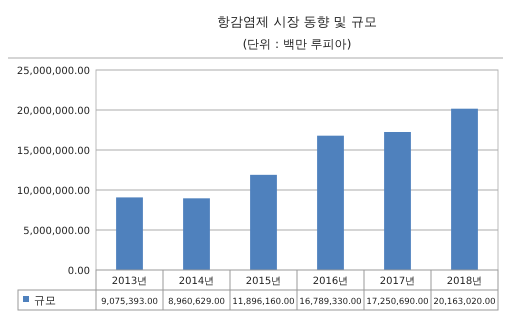 The height and width of the screenshot is (334, 511). Describe the element at coordinates (464, 302) in the screenshot. I see `data-label: 20,163,020.00` at that location.